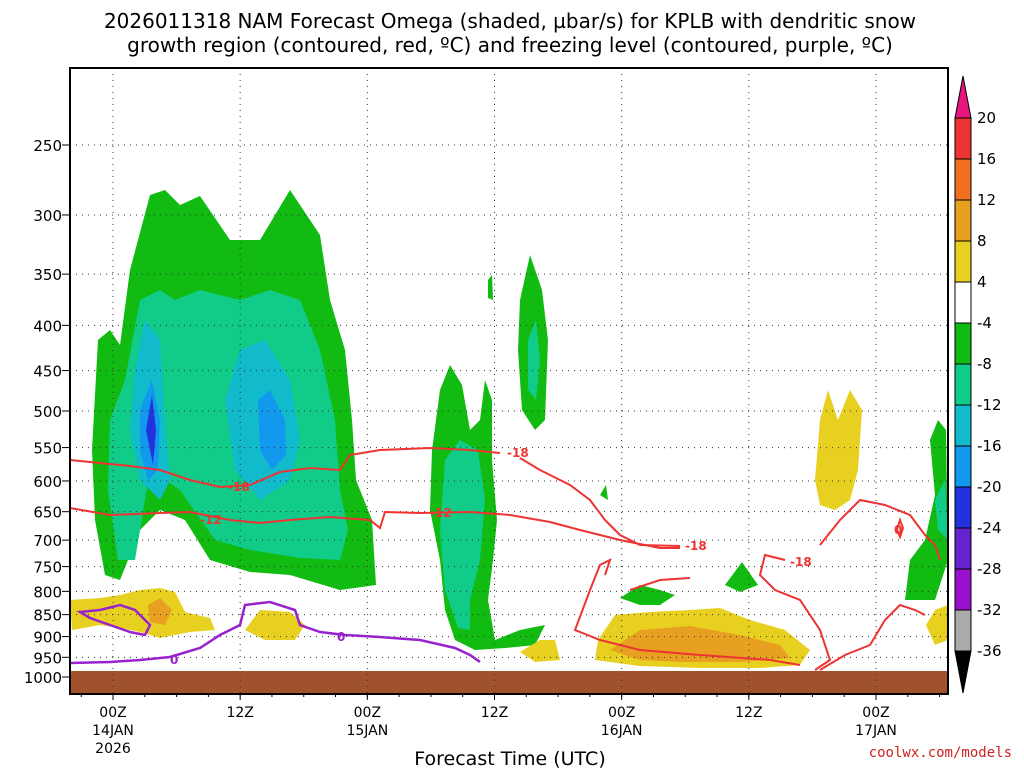 Image resolution: width=1024 pixels, height=768 pixels. I want to click on colorbar-bottom-arrow, so click(963, 672).